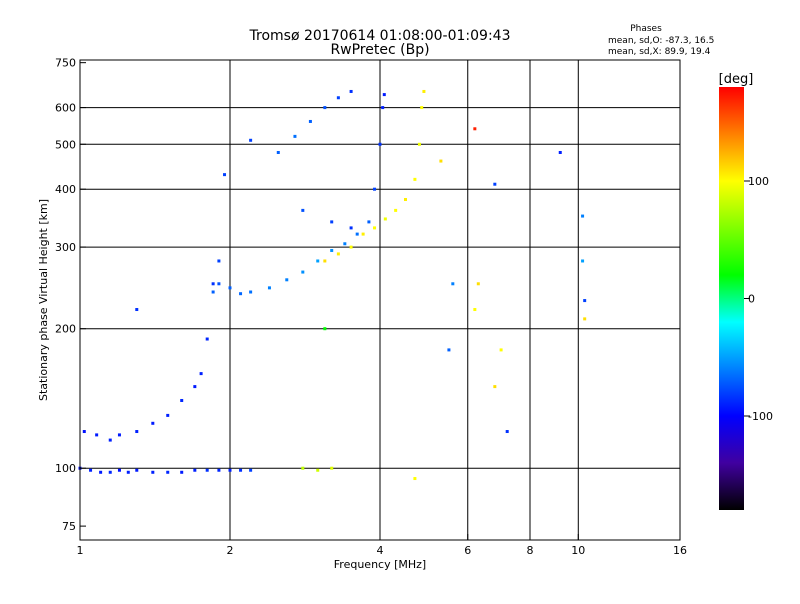  What do you see at coordinates (731, 298) in the screenshot?
I see `colorbar-scale` at bounding box center [731, 298].